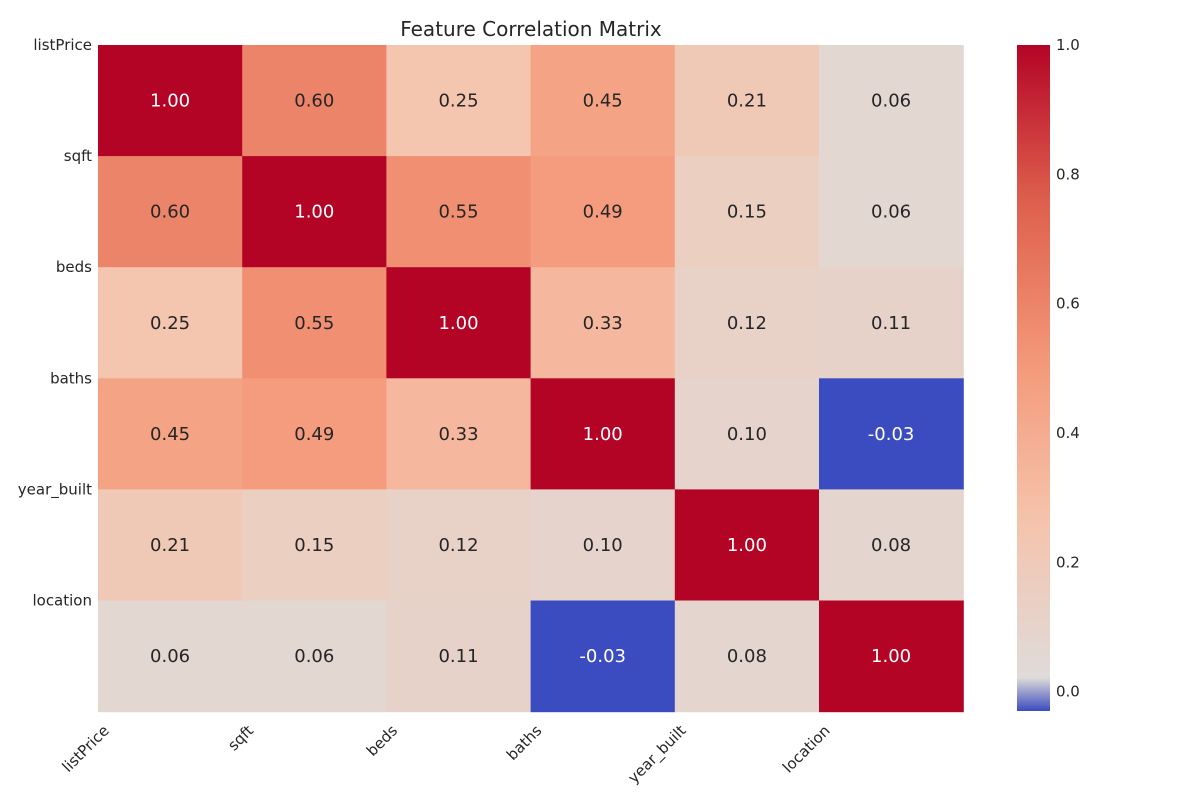  Describe the element at coordinates (86, 749) in the screenshot. I see `x-axis-tick-label: listPrice` at that location.